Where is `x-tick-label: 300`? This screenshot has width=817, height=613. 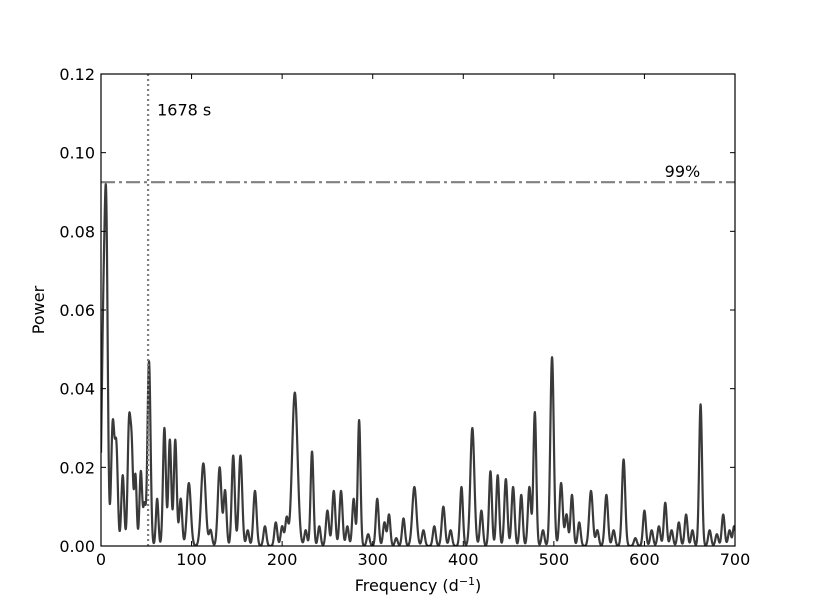 x-tick-label: 300 is located at coordinates (372, 559).